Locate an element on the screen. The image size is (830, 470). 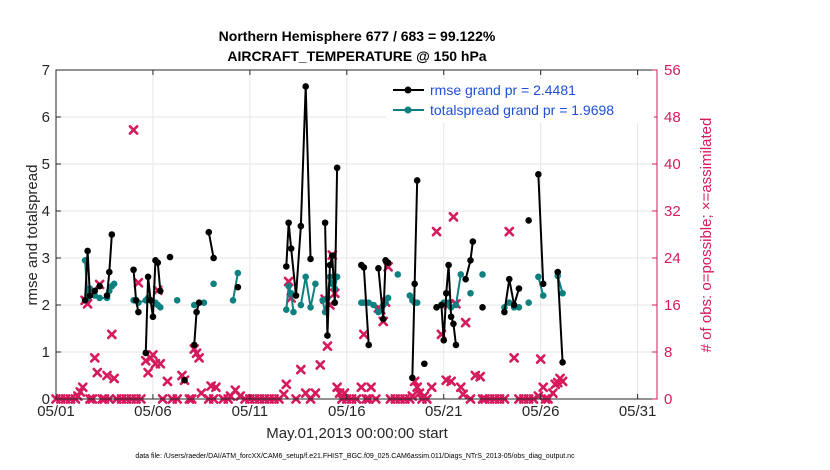
y-tick-label-right: 0 is located at coordinates (668, 399).